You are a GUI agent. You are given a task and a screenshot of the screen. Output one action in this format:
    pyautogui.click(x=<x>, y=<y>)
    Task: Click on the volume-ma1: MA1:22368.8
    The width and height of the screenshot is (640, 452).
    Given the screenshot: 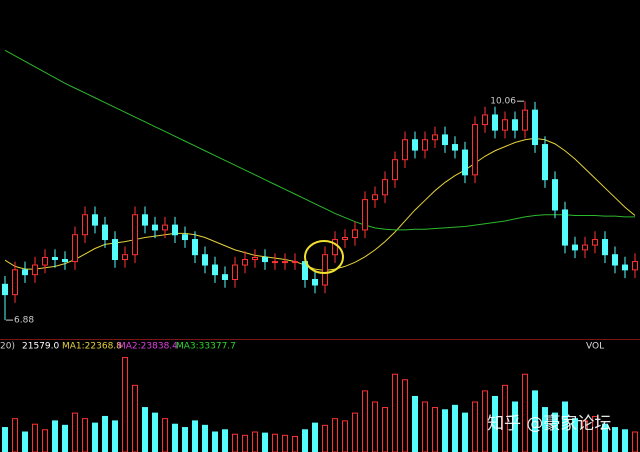 What is the action you would take?
    pyautogui.click(x=92, y=347)
    